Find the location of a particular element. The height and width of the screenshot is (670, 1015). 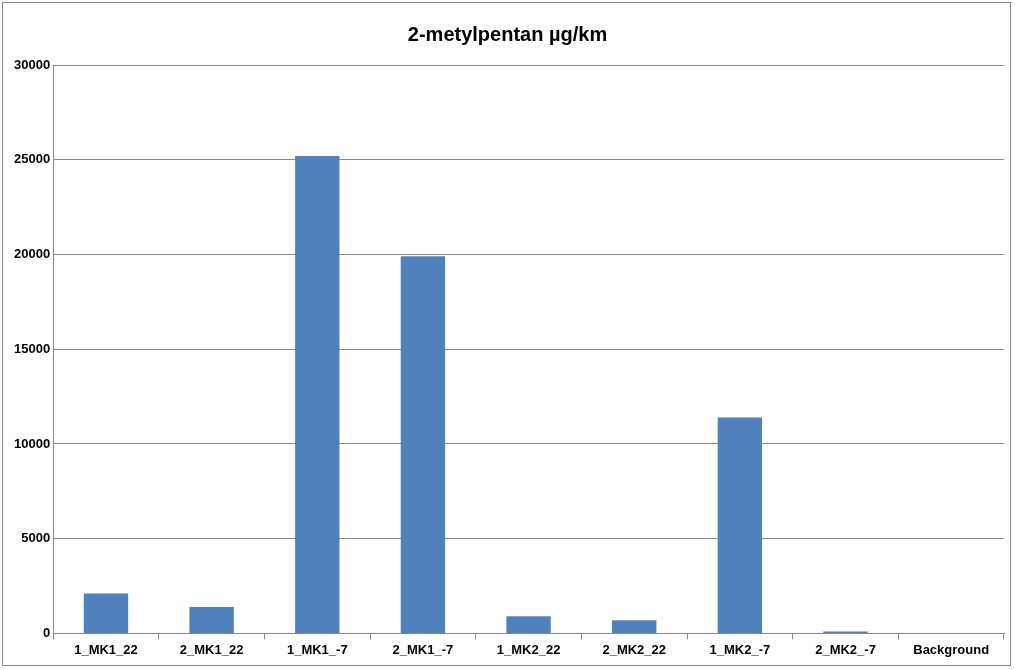

y-tick-label: 5000 is located at coordinates (36, 538).